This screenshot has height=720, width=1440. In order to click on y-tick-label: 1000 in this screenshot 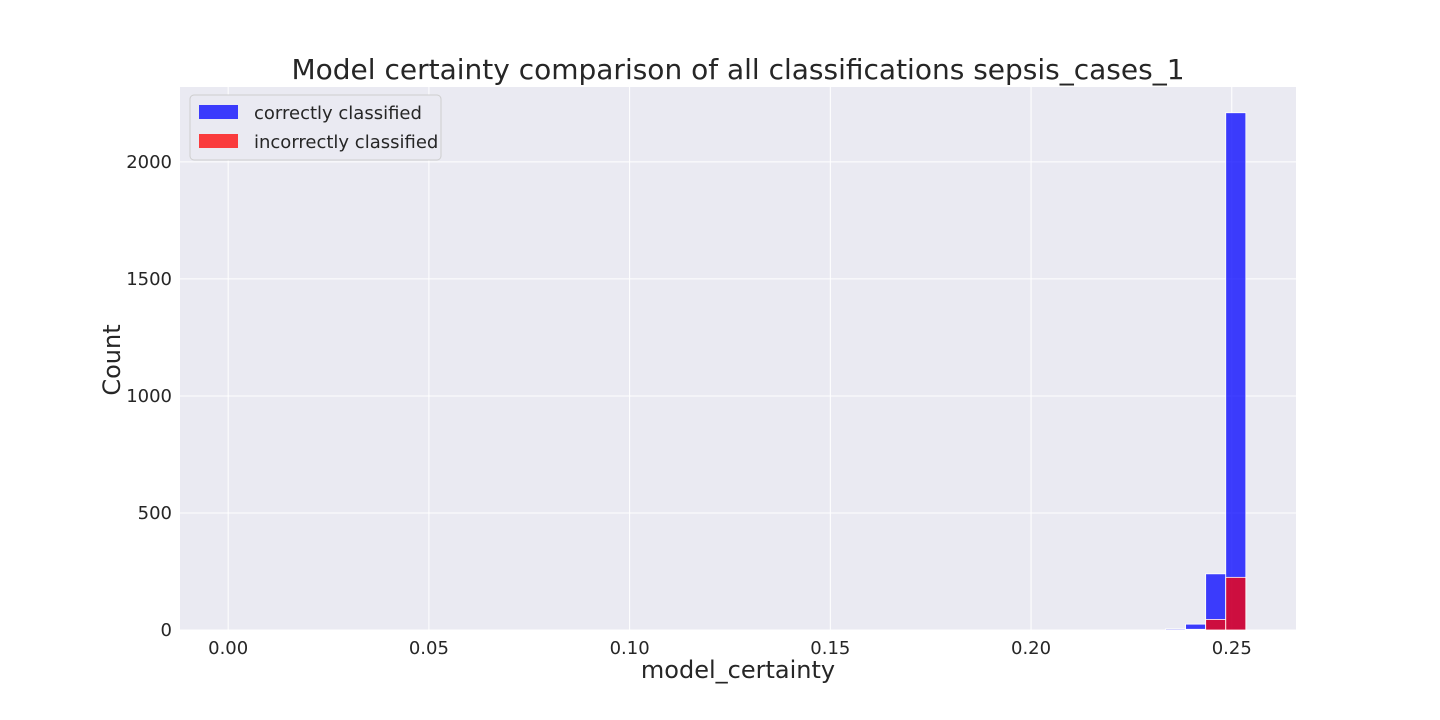, I will do `click(149, 396)`.